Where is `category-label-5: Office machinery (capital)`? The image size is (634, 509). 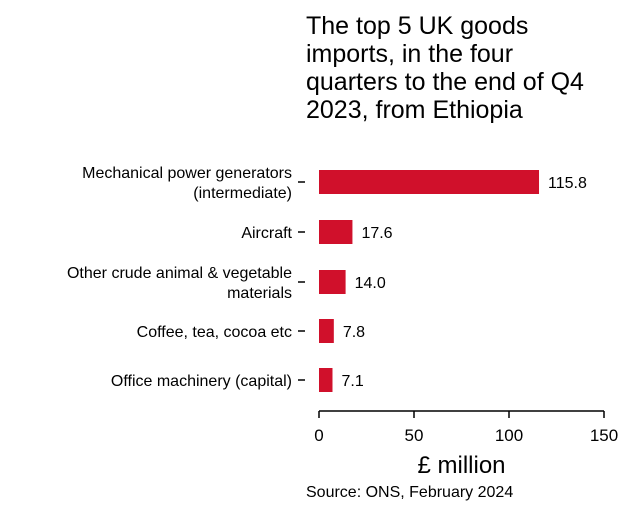 category-label-5: Office machinery (capital) is located at coordinates (201, 381).